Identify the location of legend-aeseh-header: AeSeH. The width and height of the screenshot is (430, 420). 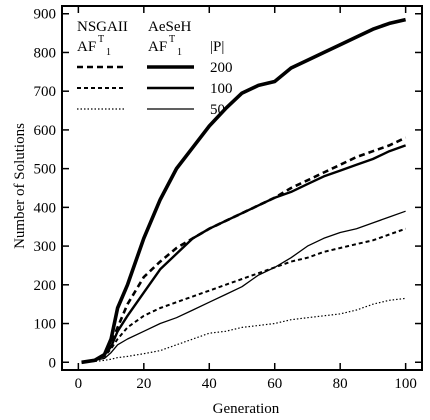
(169, 27).